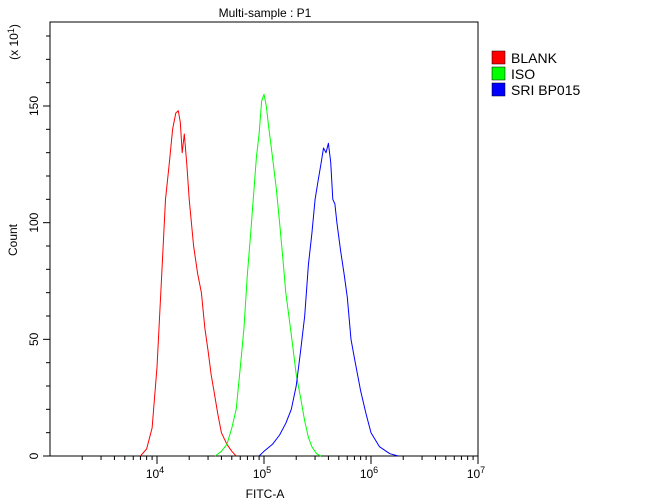 The height and width of the screenshot is (504, 650). I want to click on series-line-blank, so click(188, 283).